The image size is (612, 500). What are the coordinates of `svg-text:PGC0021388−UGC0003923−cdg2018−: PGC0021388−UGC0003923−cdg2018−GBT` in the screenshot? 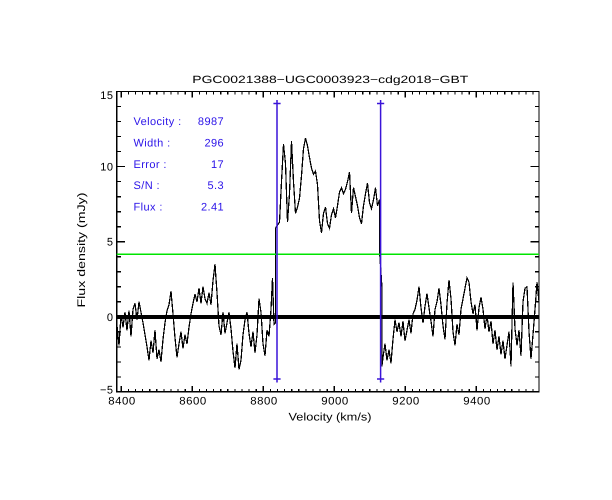 It's located at (330, 80).